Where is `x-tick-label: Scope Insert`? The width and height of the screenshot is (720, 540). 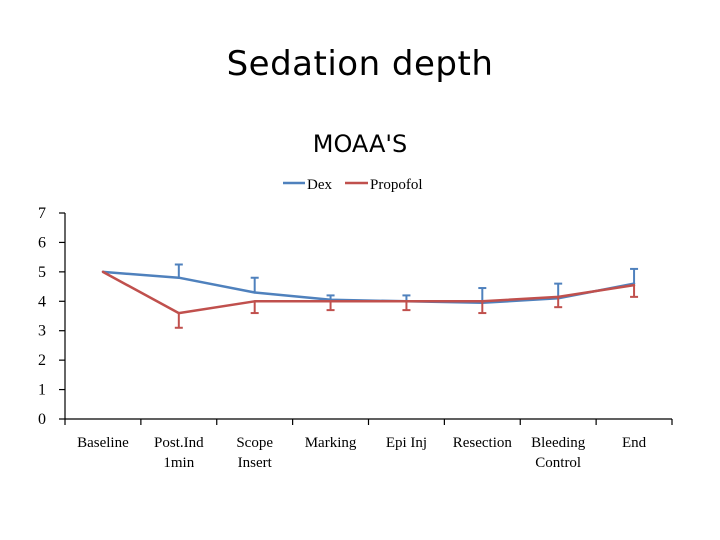
x-tick-label: Scope Insert is located at coordinates (254, 453).